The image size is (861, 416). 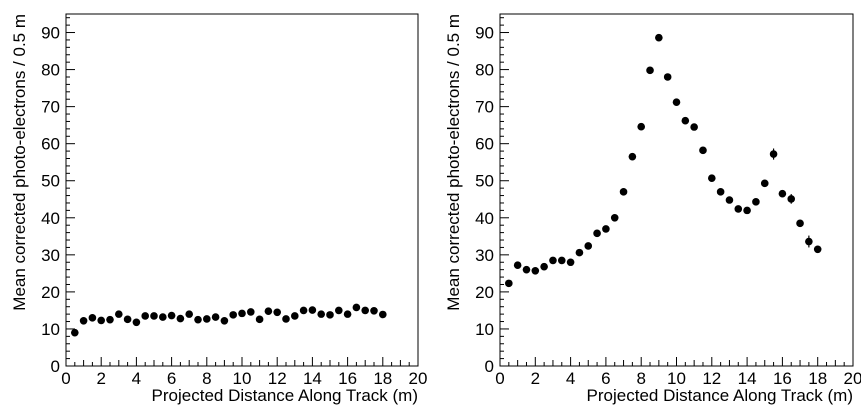 I want to click on x-tick-label: 12, so click(x=277, y=378).